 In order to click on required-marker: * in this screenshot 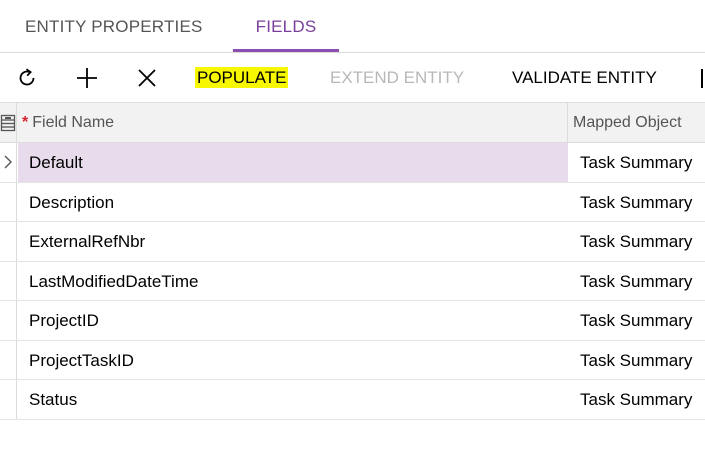, I will do `click(25, 122)`.